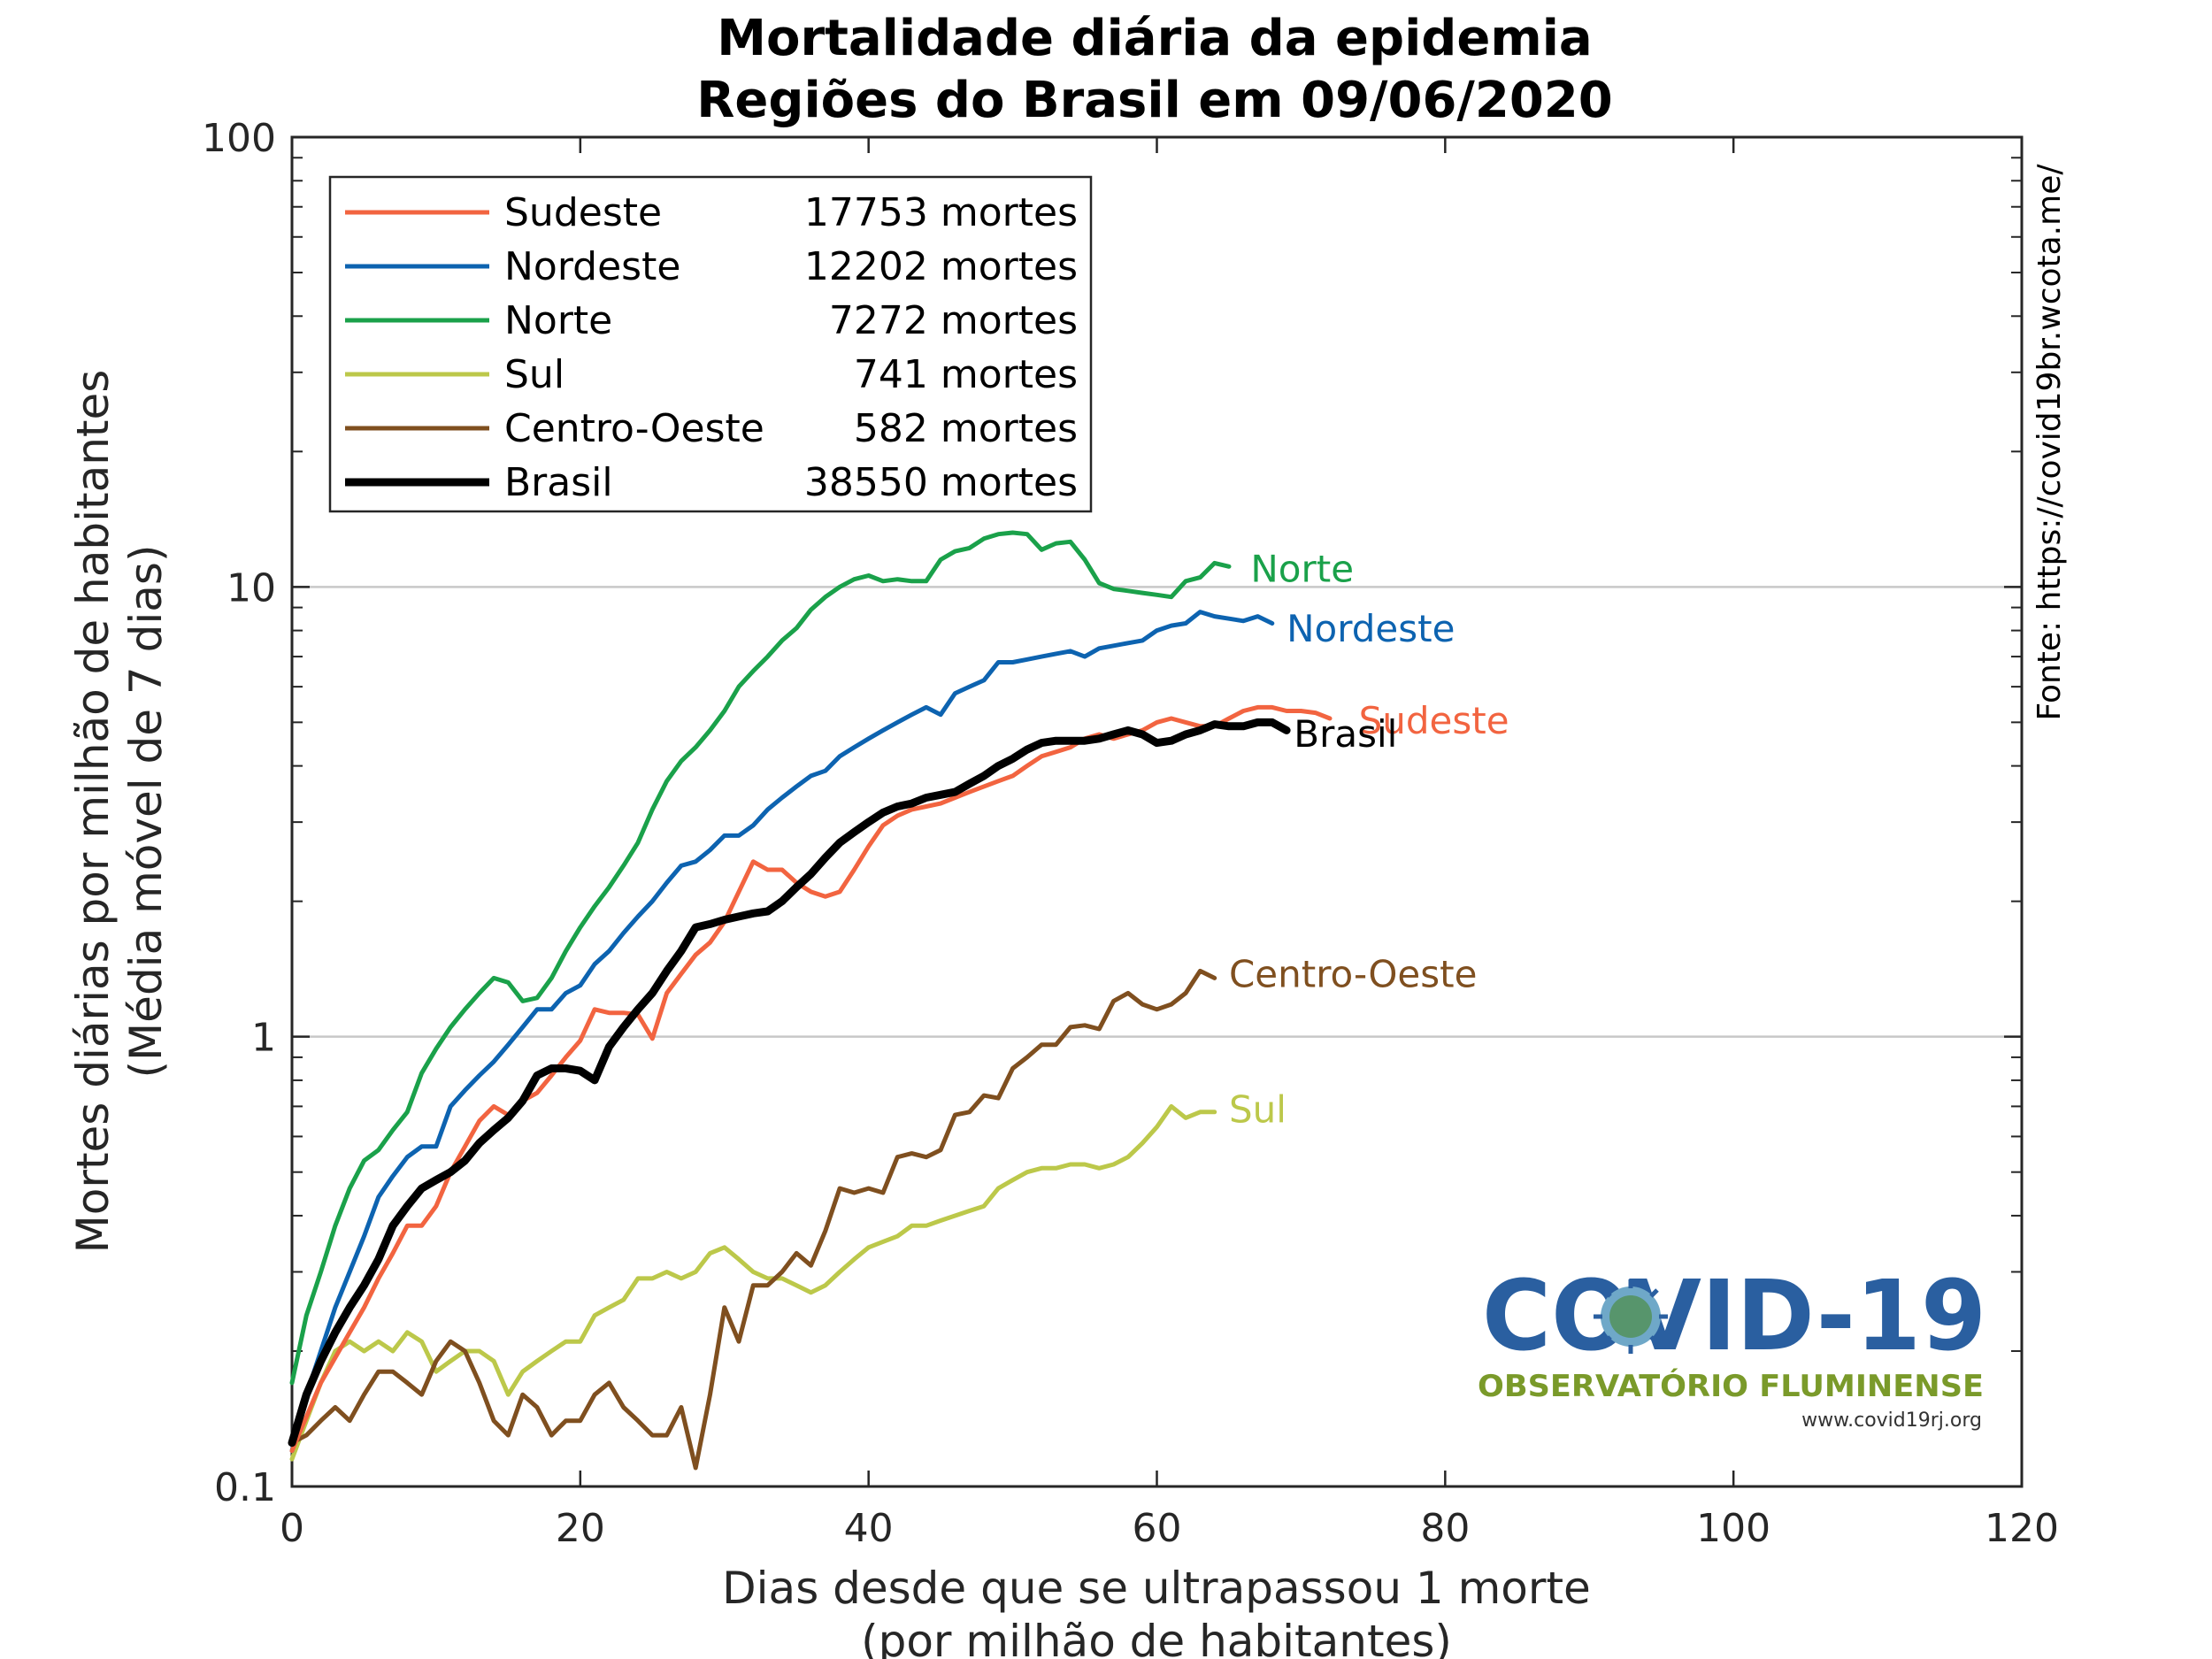 Image resolution: width=2212 pixels, height=1659 pixels. What do you see at coordinates (581, 1529) in the screenshot?
I see `x-tick-label: 20` at bounding box center [581, 1529].